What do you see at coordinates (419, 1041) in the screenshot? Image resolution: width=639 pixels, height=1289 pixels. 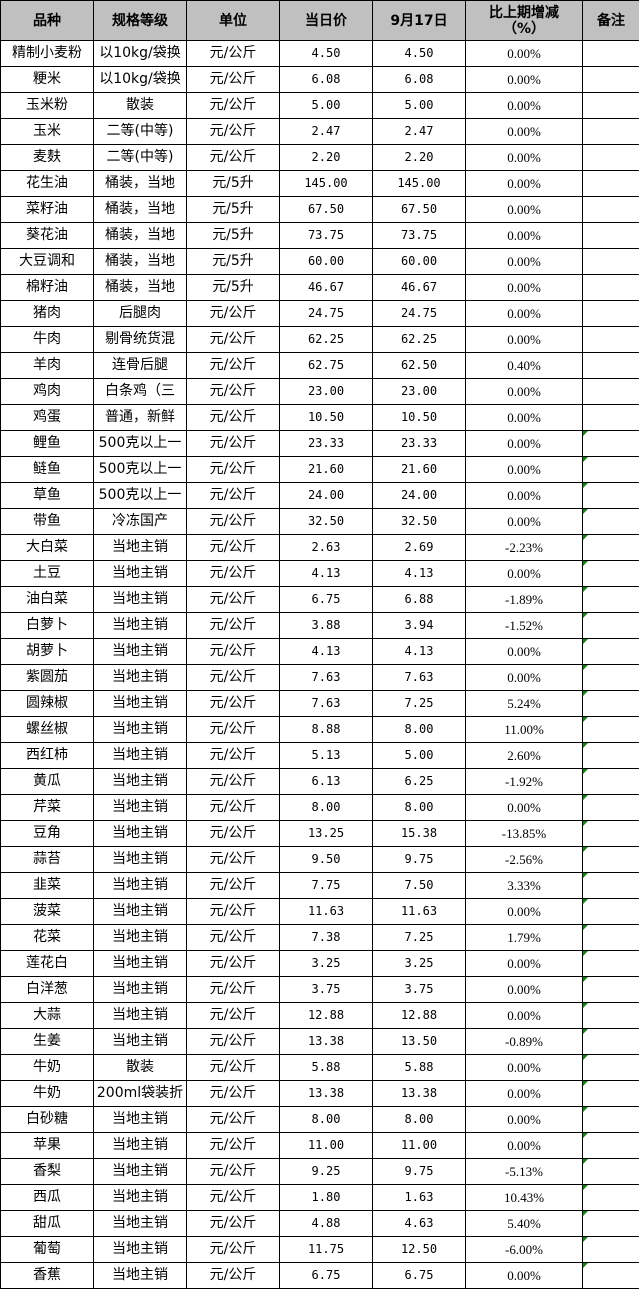 I see `prev-price-cell: 13.50` at bounding box center [419, 1041].